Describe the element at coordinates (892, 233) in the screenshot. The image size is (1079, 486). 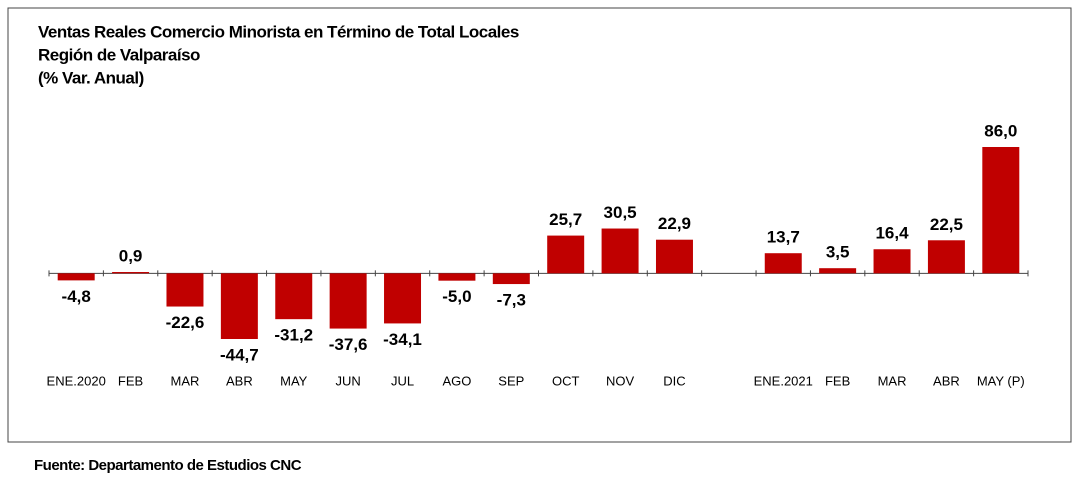
I see `value-label: 16,4` at that location.